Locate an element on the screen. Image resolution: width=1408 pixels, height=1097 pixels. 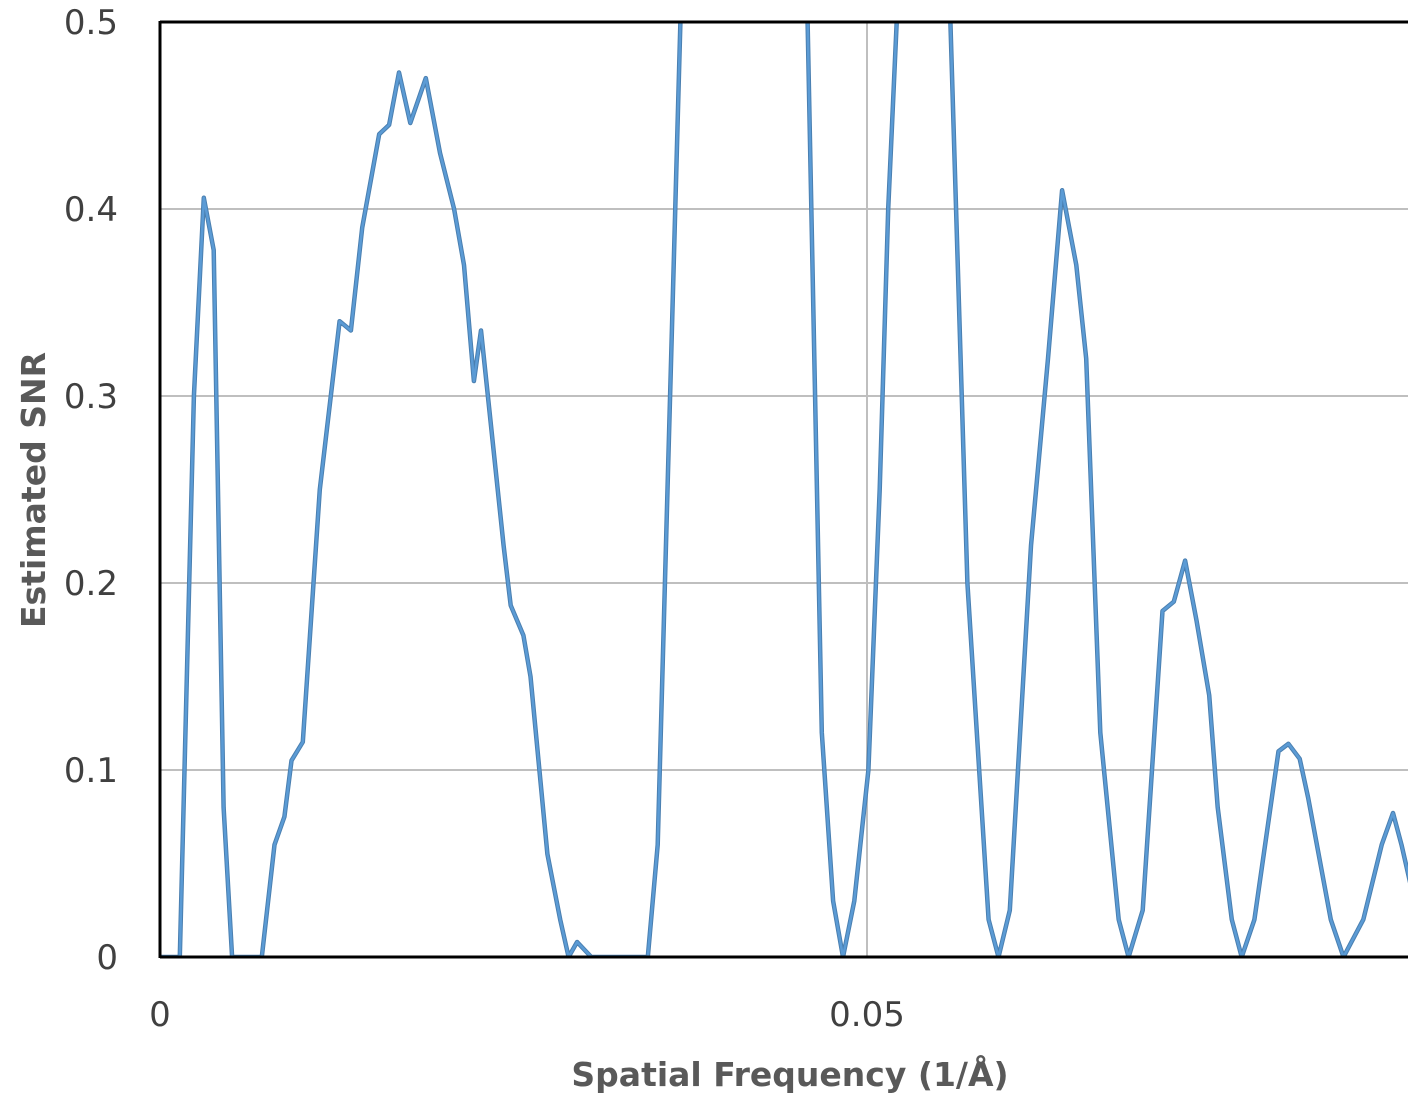
x-tick-labels: 00.050.10.15 is located at coordinates (527, 1015).